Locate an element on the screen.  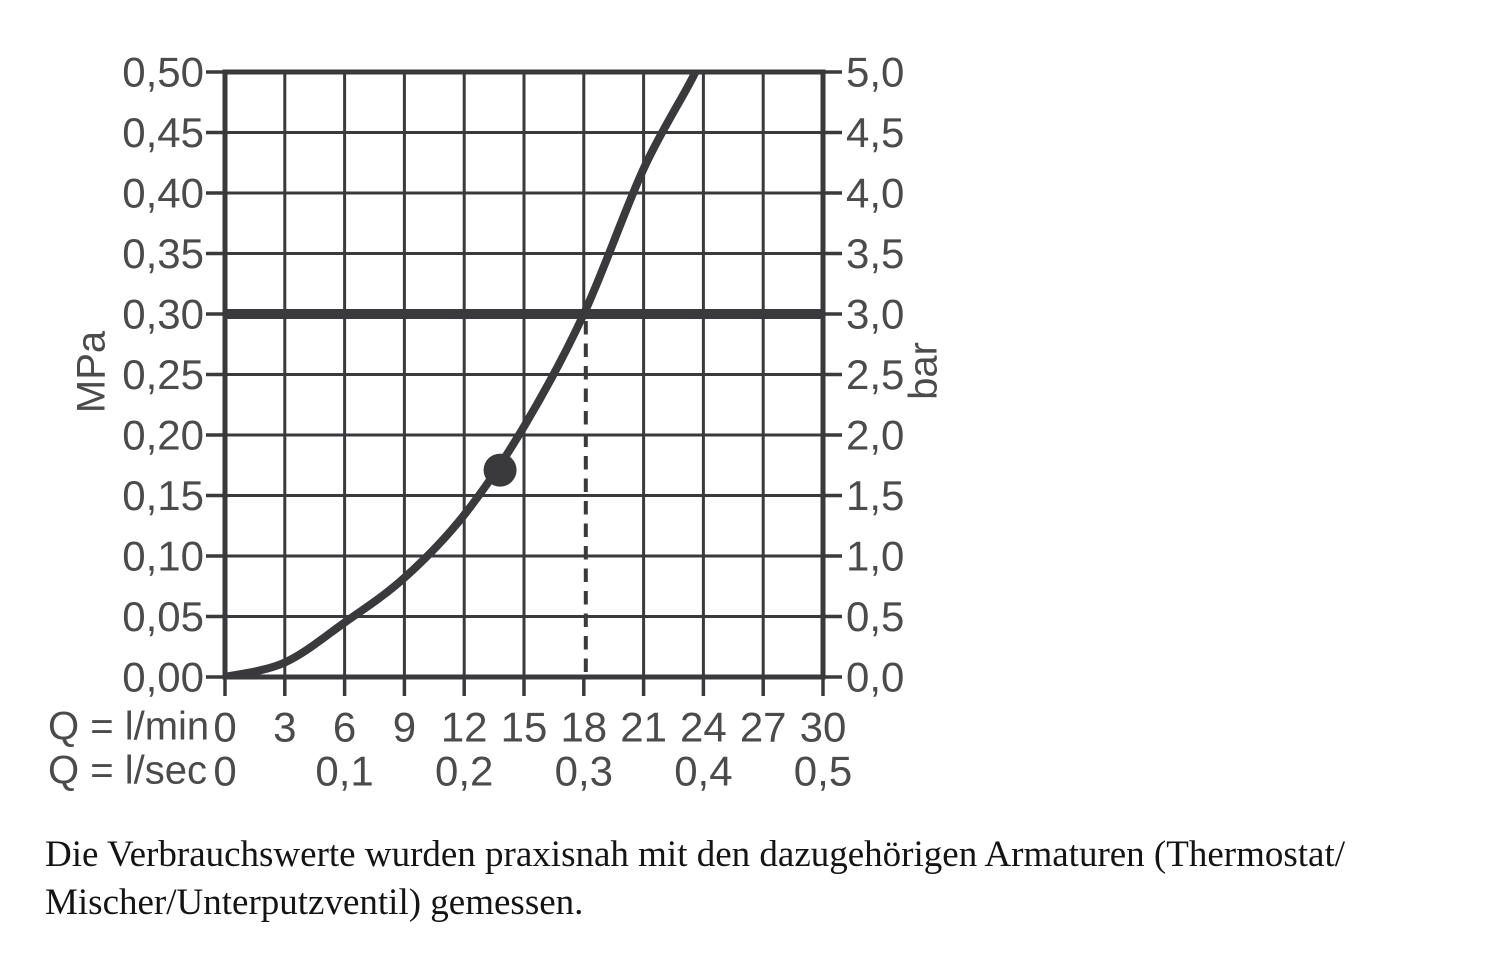
x-lmin-tick-label: 12 is located at coordinates (464, 727).